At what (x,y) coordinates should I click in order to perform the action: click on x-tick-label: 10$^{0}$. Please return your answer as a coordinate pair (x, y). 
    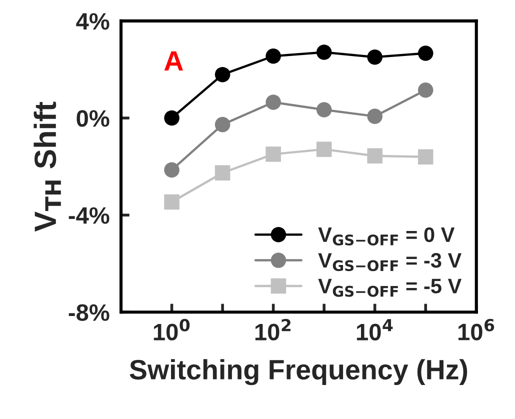
    Looking at the image, I should click on (172, 329).